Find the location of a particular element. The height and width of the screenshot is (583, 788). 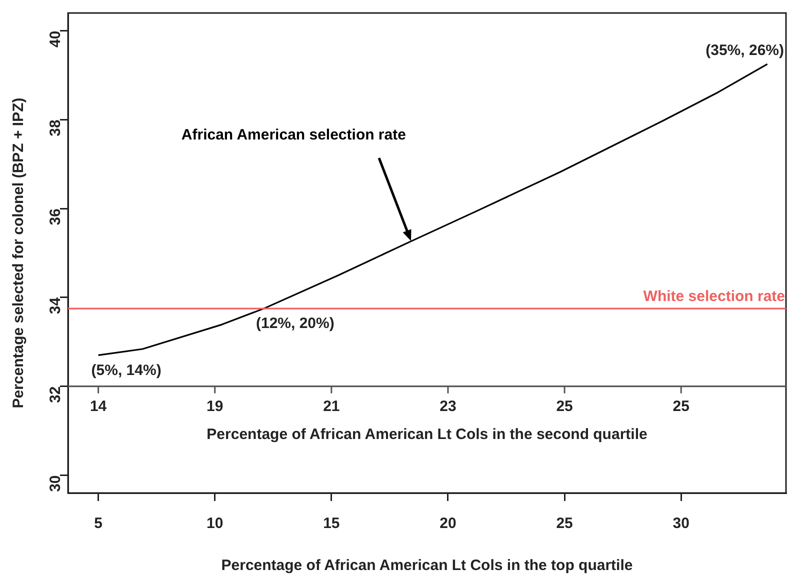

x2-axis-title: Percentage of African American Lt Cols in the second quartile is located at coordinates (427, 434).